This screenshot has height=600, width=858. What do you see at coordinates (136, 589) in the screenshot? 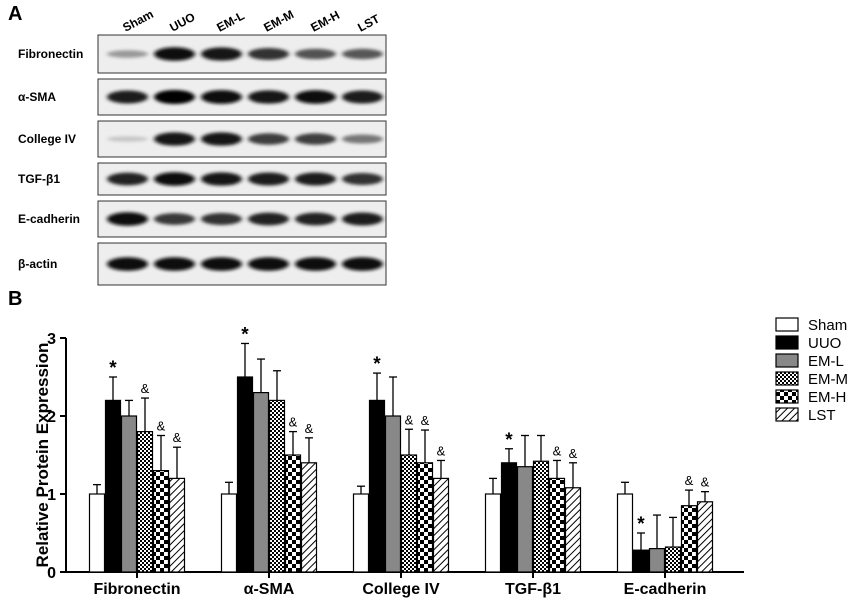
I see `category-label: Fibronectin` at bounding box center [136, 589].